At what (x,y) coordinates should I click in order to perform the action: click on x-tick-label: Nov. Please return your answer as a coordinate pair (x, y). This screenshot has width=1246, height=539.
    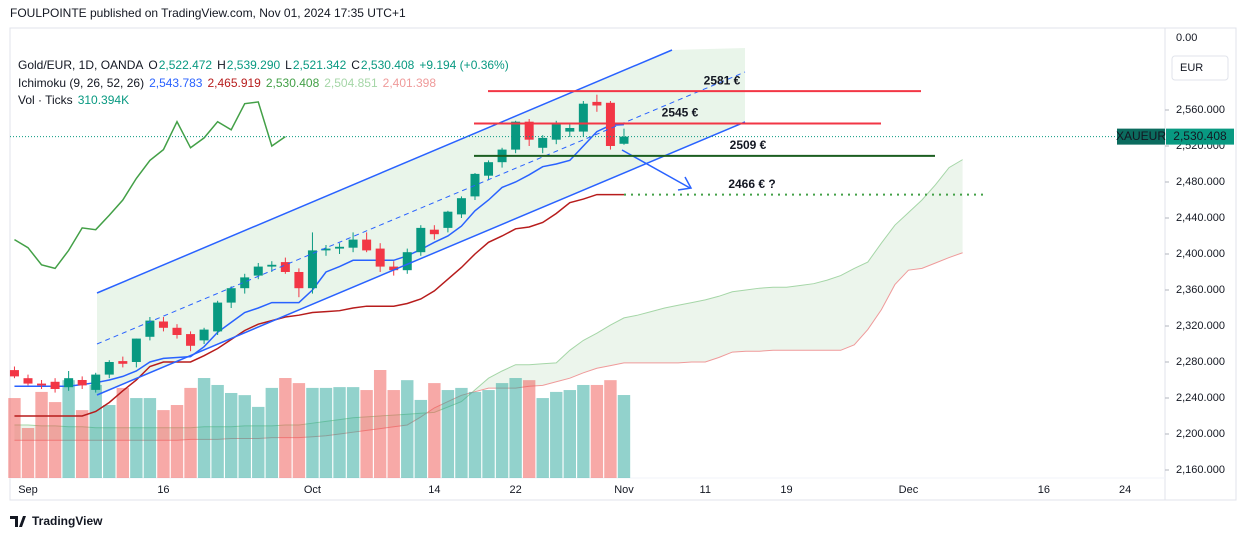
    Looking at the image, I should click on (624, 490).